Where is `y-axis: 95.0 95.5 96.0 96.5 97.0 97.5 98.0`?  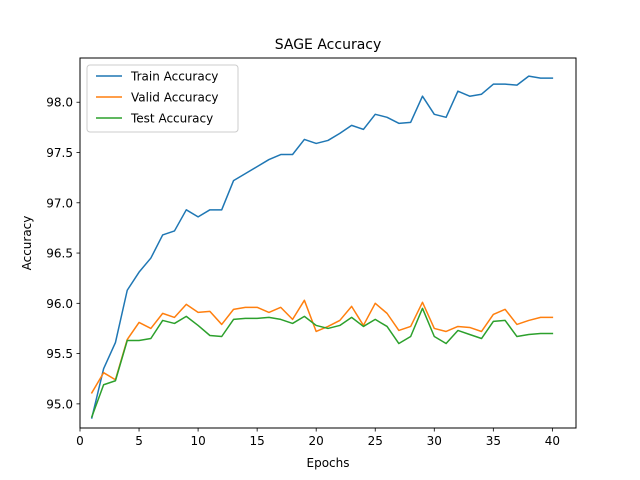 y-axis: 95.0 95.5 96.0 96.5 97.0 97.5 98.0 is located at coordinates (63, 253).